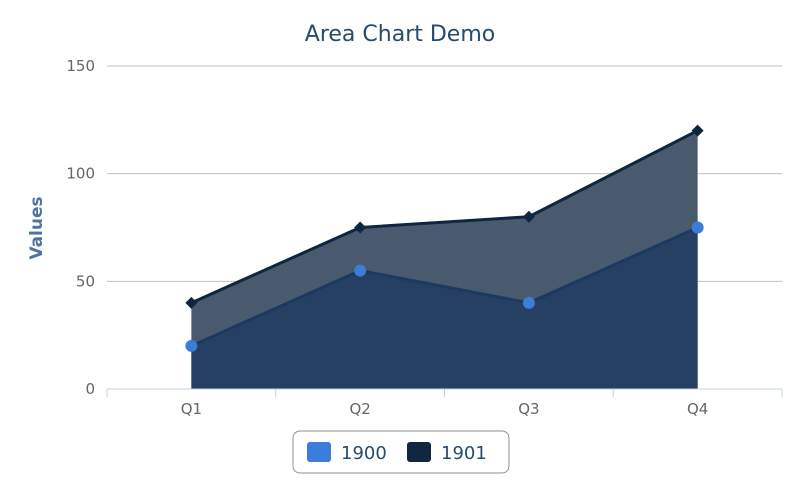 The width and height of the screenshot is (800, 500). I want to click on legend-label-1900: 1900, so click(364, 453).